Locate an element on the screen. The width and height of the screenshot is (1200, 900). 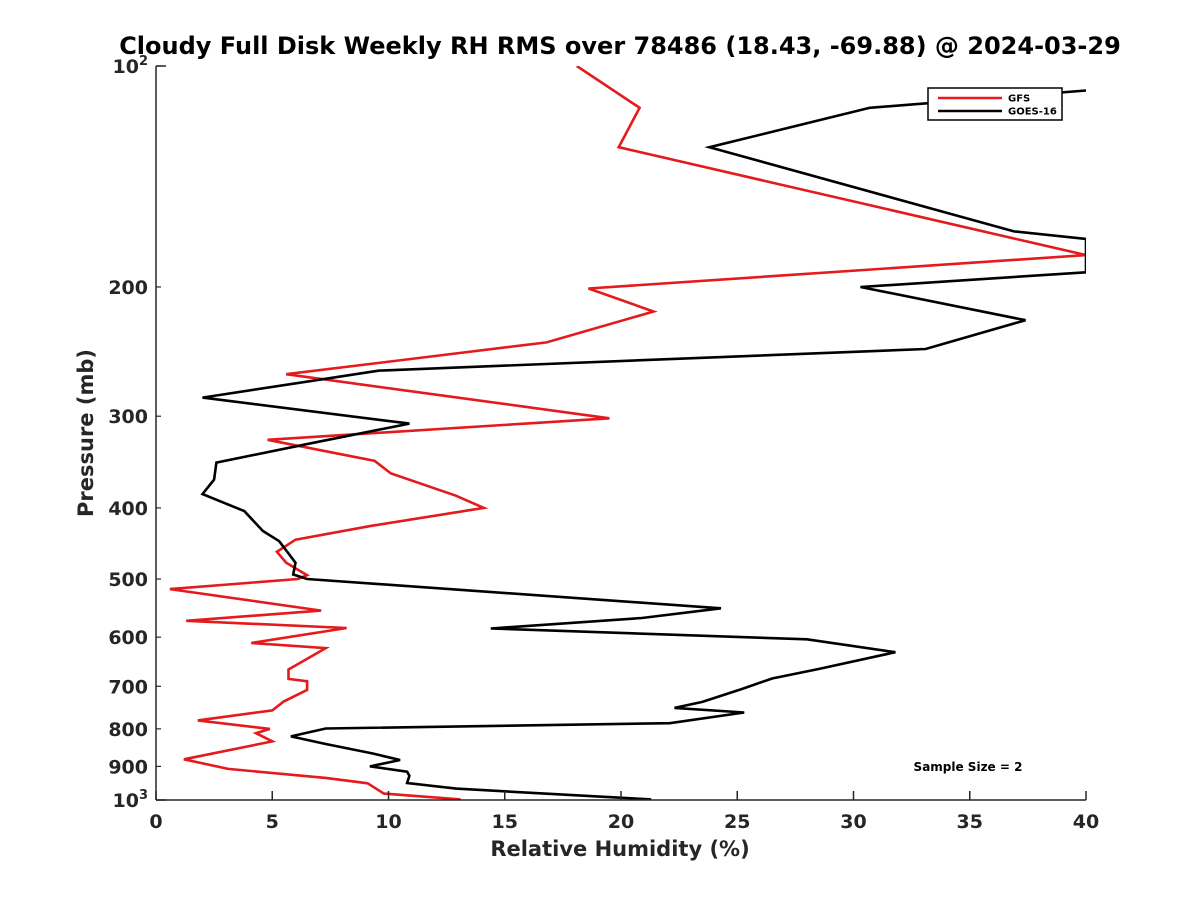
y-tick-label: 300 is located at coordinates (128, 417).